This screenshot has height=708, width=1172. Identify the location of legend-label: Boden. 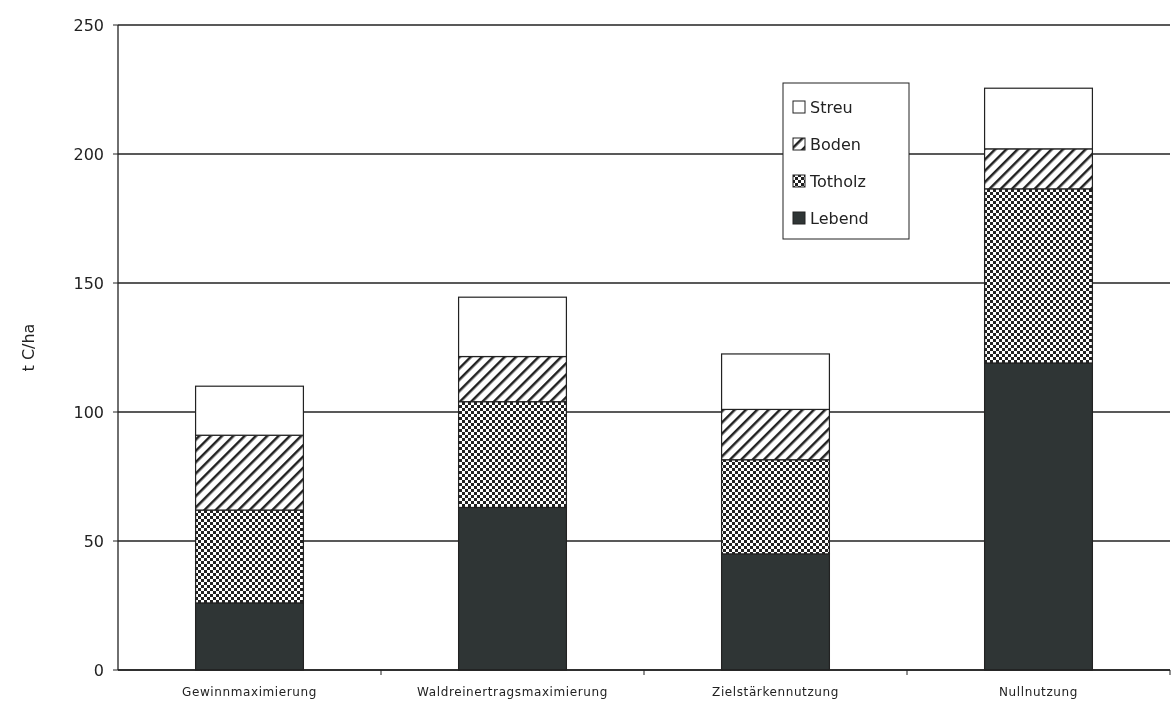
(835, 144).